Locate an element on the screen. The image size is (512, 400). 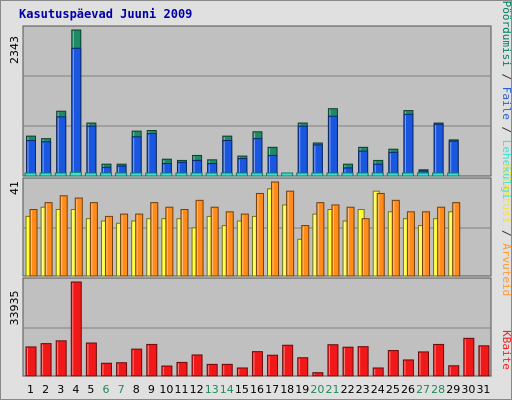
x-tick-label-16: 16 is located at coordinates (257, 389).